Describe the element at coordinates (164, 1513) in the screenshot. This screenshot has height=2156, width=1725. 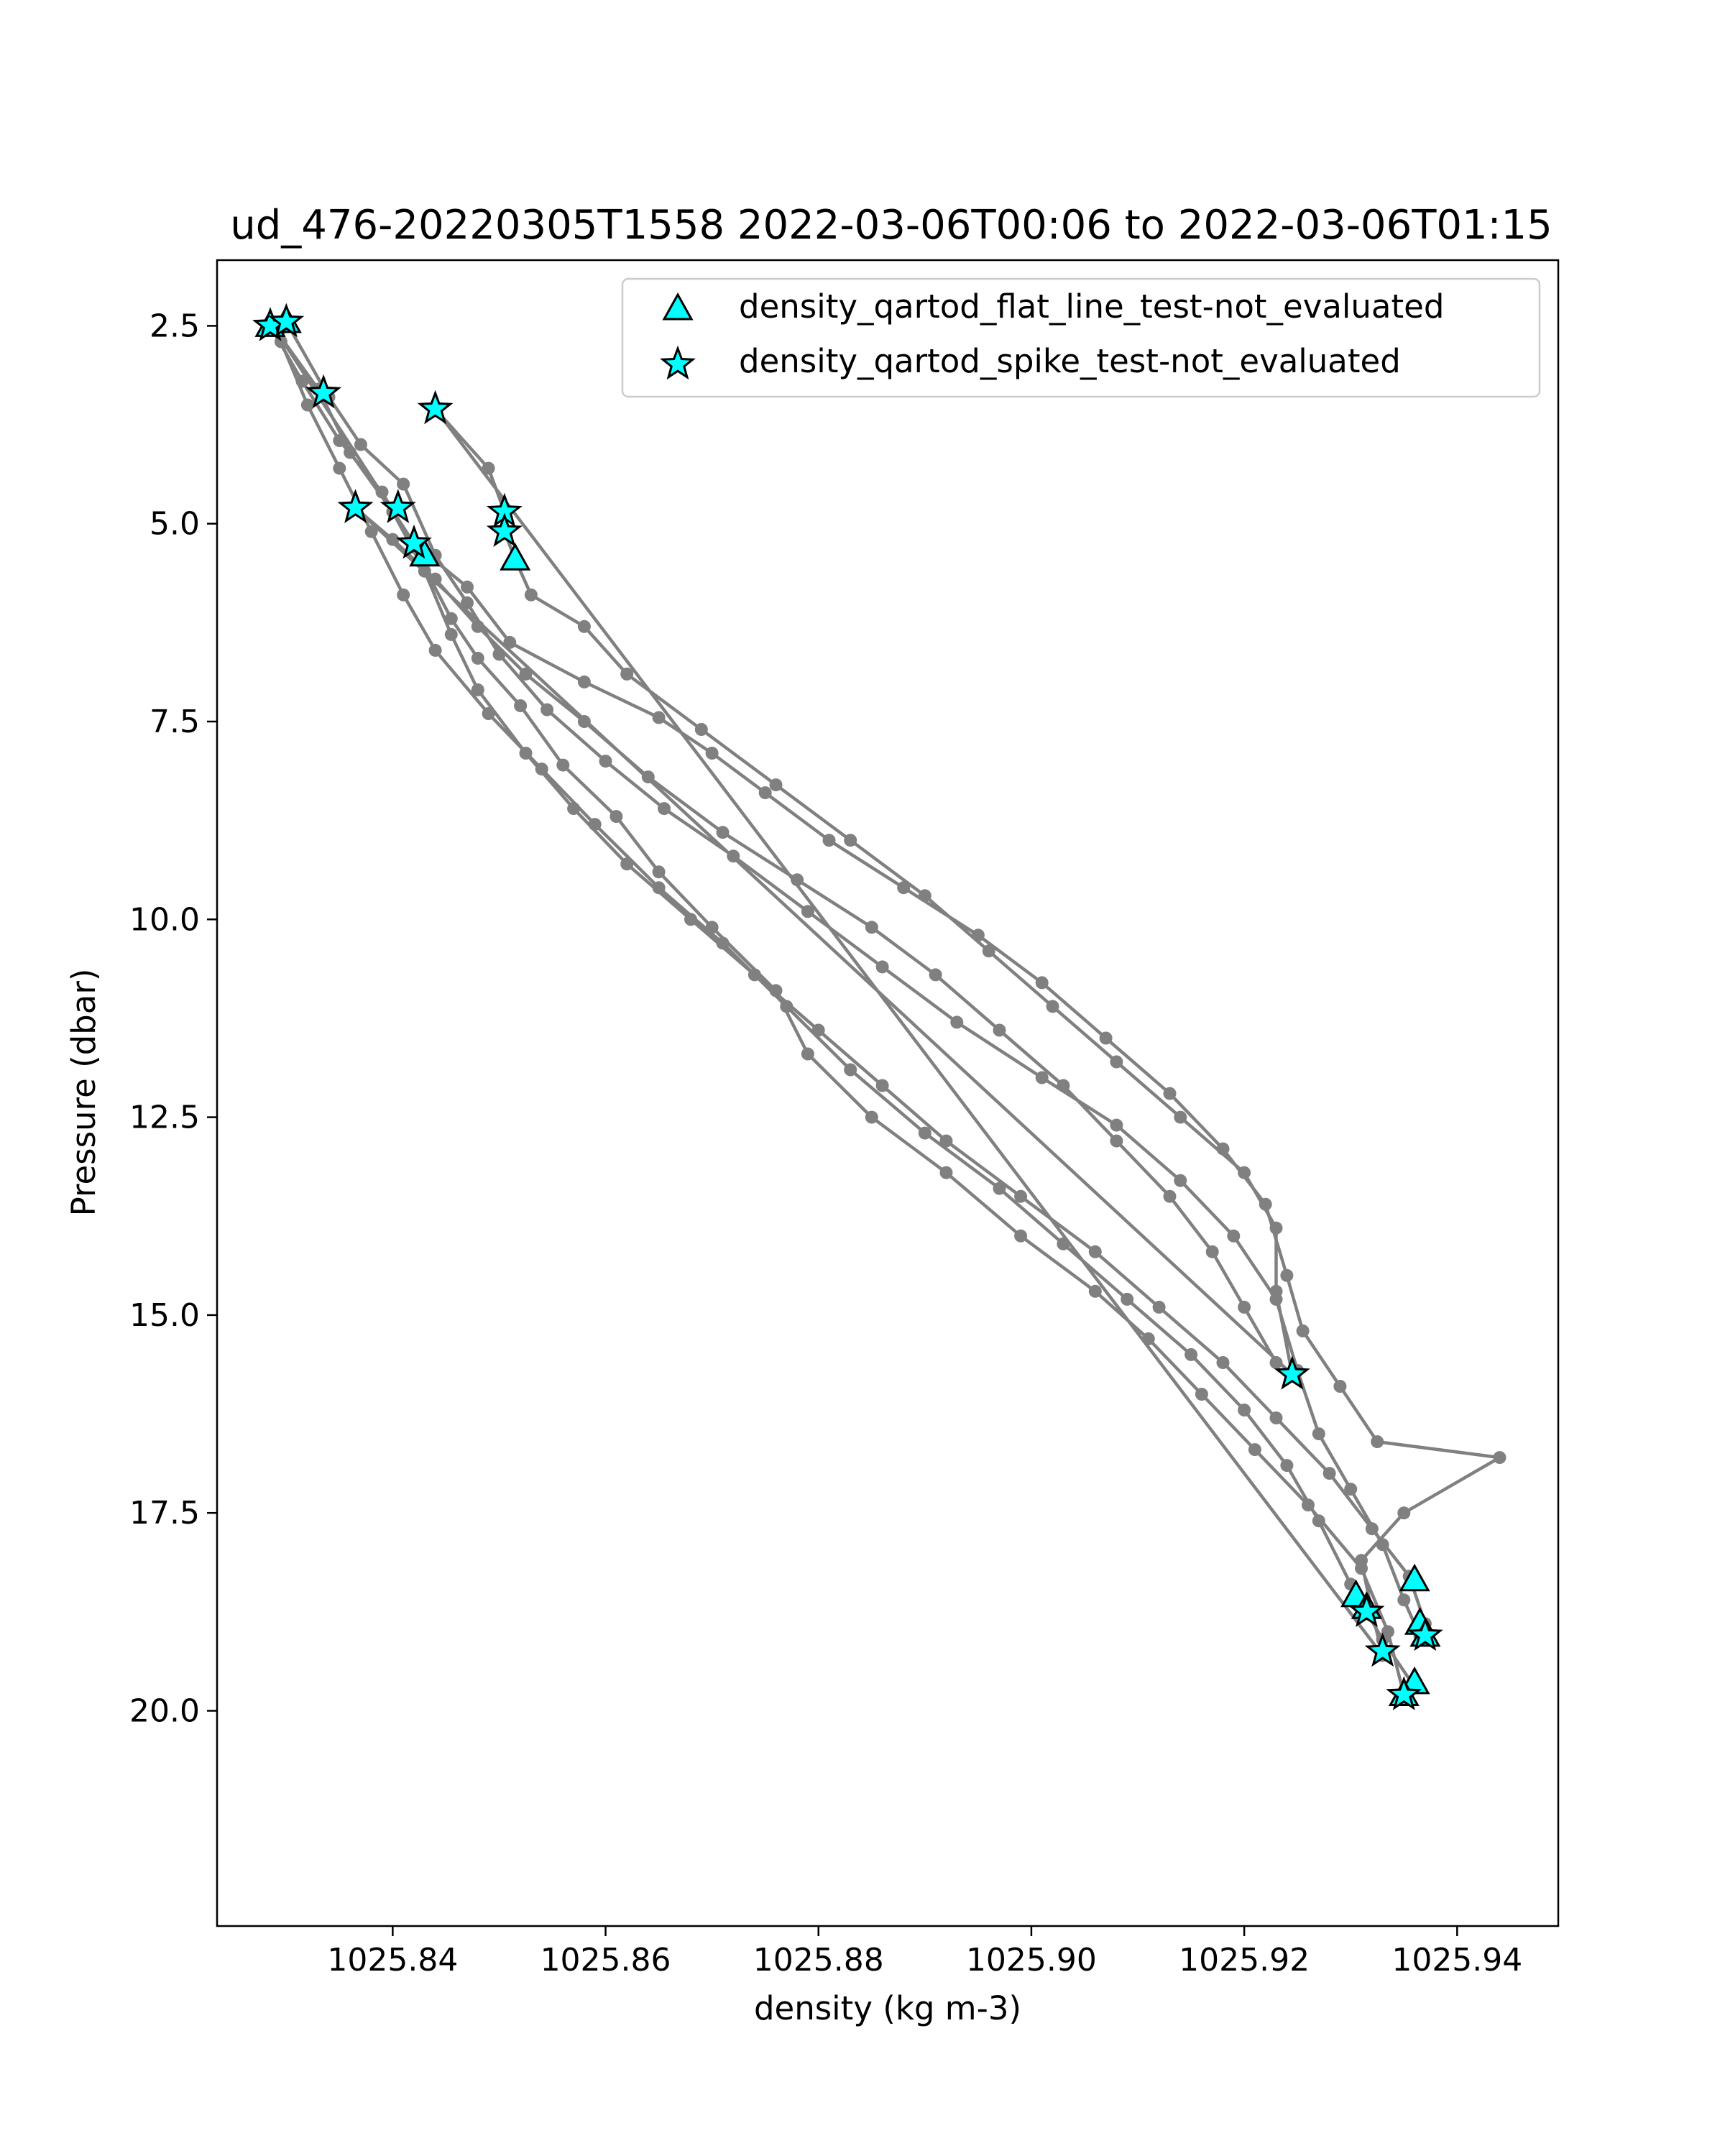
I see `y-tick-label: 17.5` at that location.